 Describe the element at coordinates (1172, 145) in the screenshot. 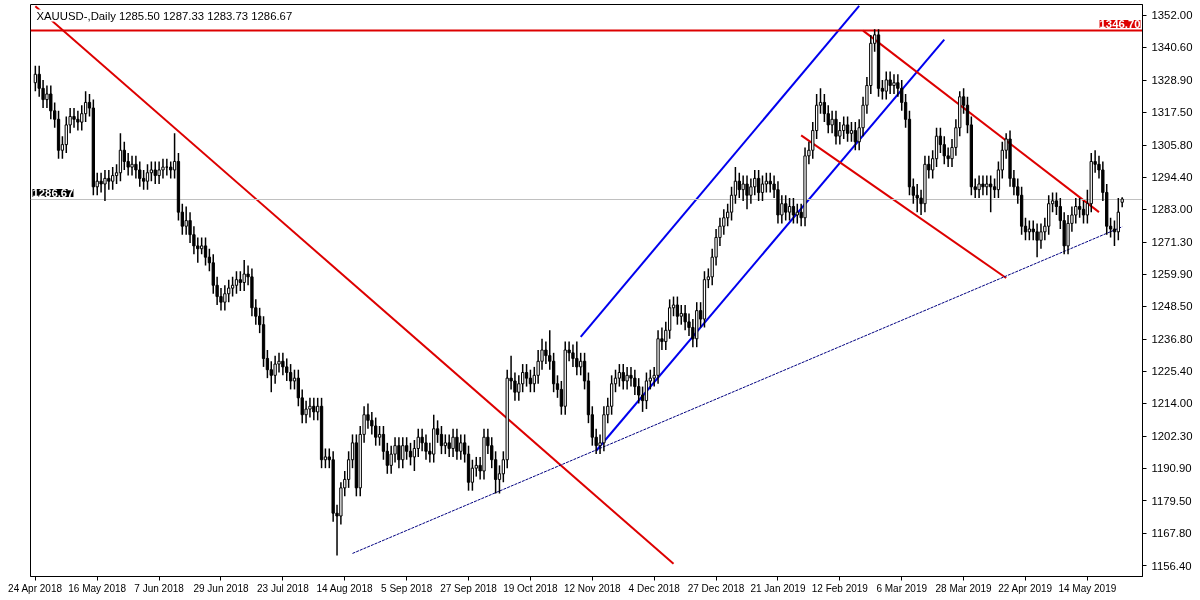

I see `y-tick-label: 1305.80` at that location.